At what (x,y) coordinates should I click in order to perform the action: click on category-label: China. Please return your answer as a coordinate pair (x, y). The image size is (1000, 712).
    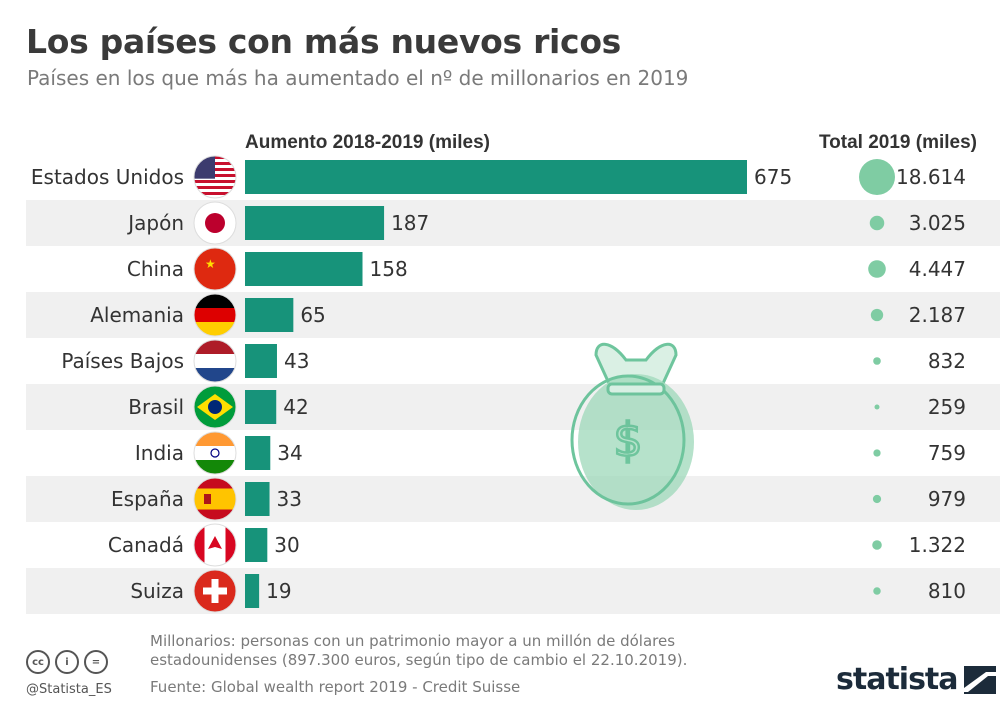
    Looking at the image, I should click on (155, 269).